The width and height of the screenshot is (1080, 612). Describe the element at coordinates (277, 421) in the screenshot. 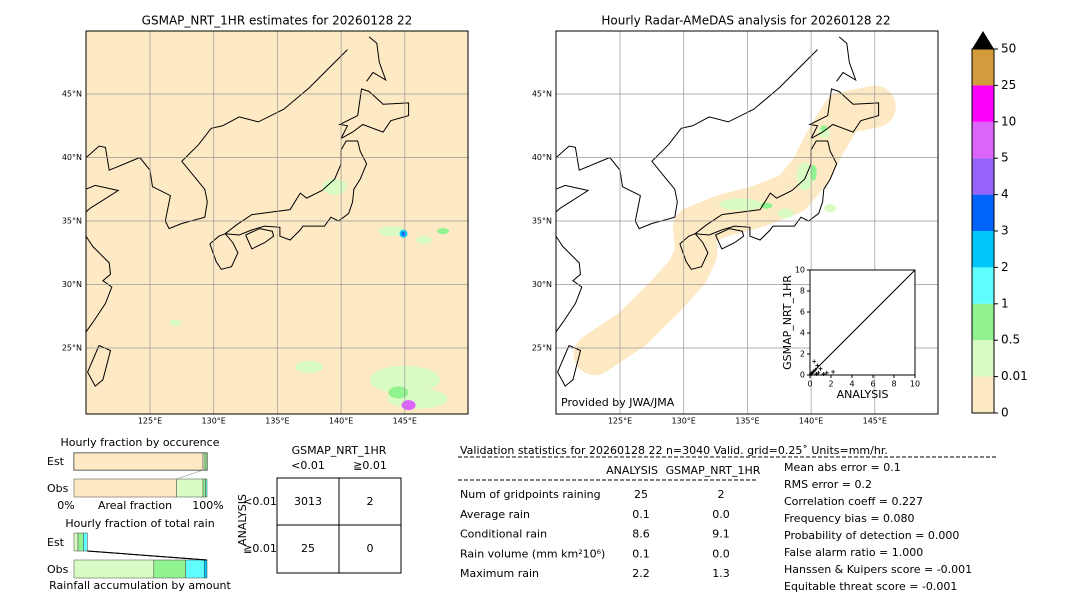

I see `lon-label: 135°E` at that location.